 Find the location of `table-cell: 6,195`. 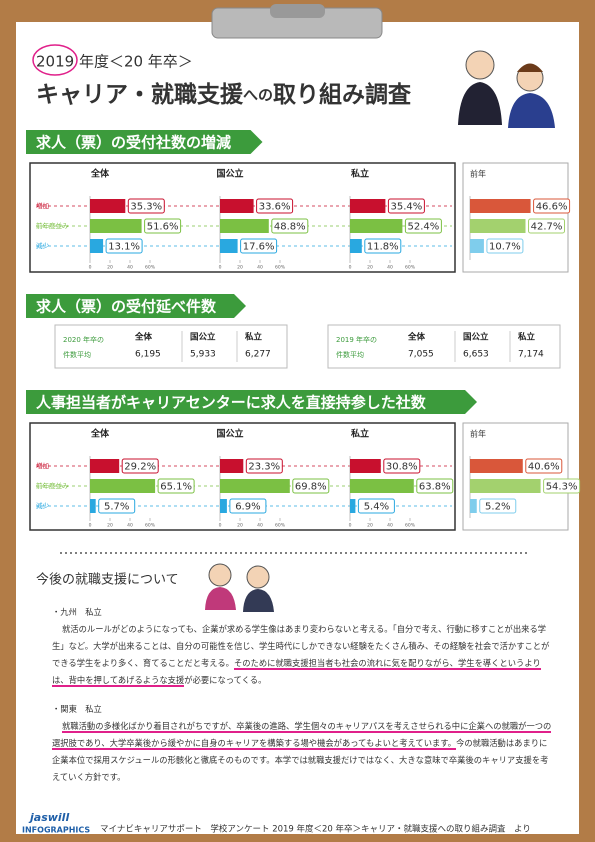

table-cell: 6,195 is located at coordinates (148, 355).